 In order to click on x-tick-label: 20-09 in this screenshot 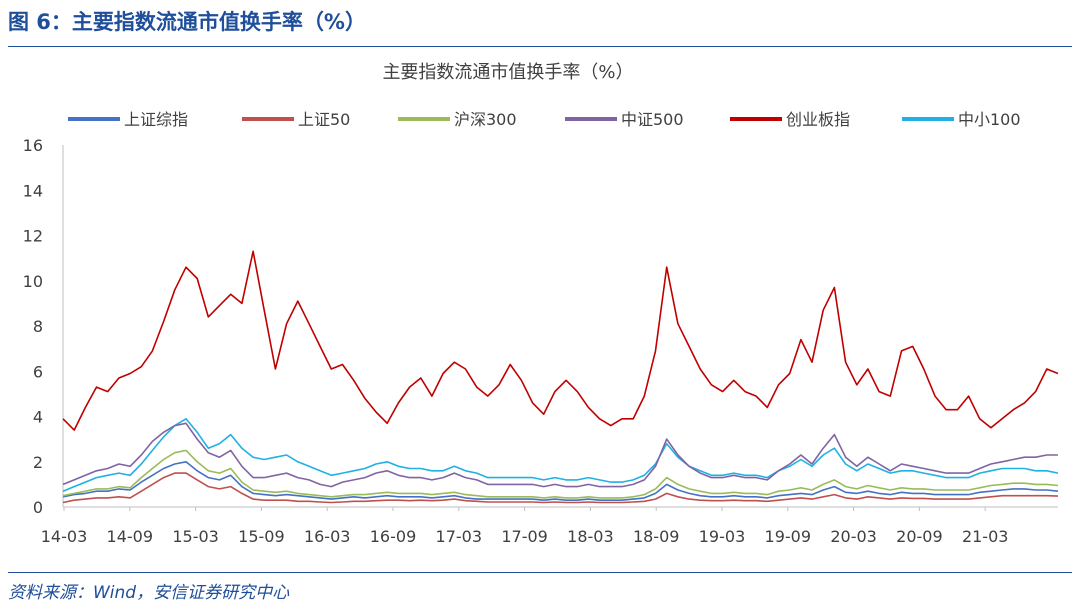, I will do `click(919, 536)`.